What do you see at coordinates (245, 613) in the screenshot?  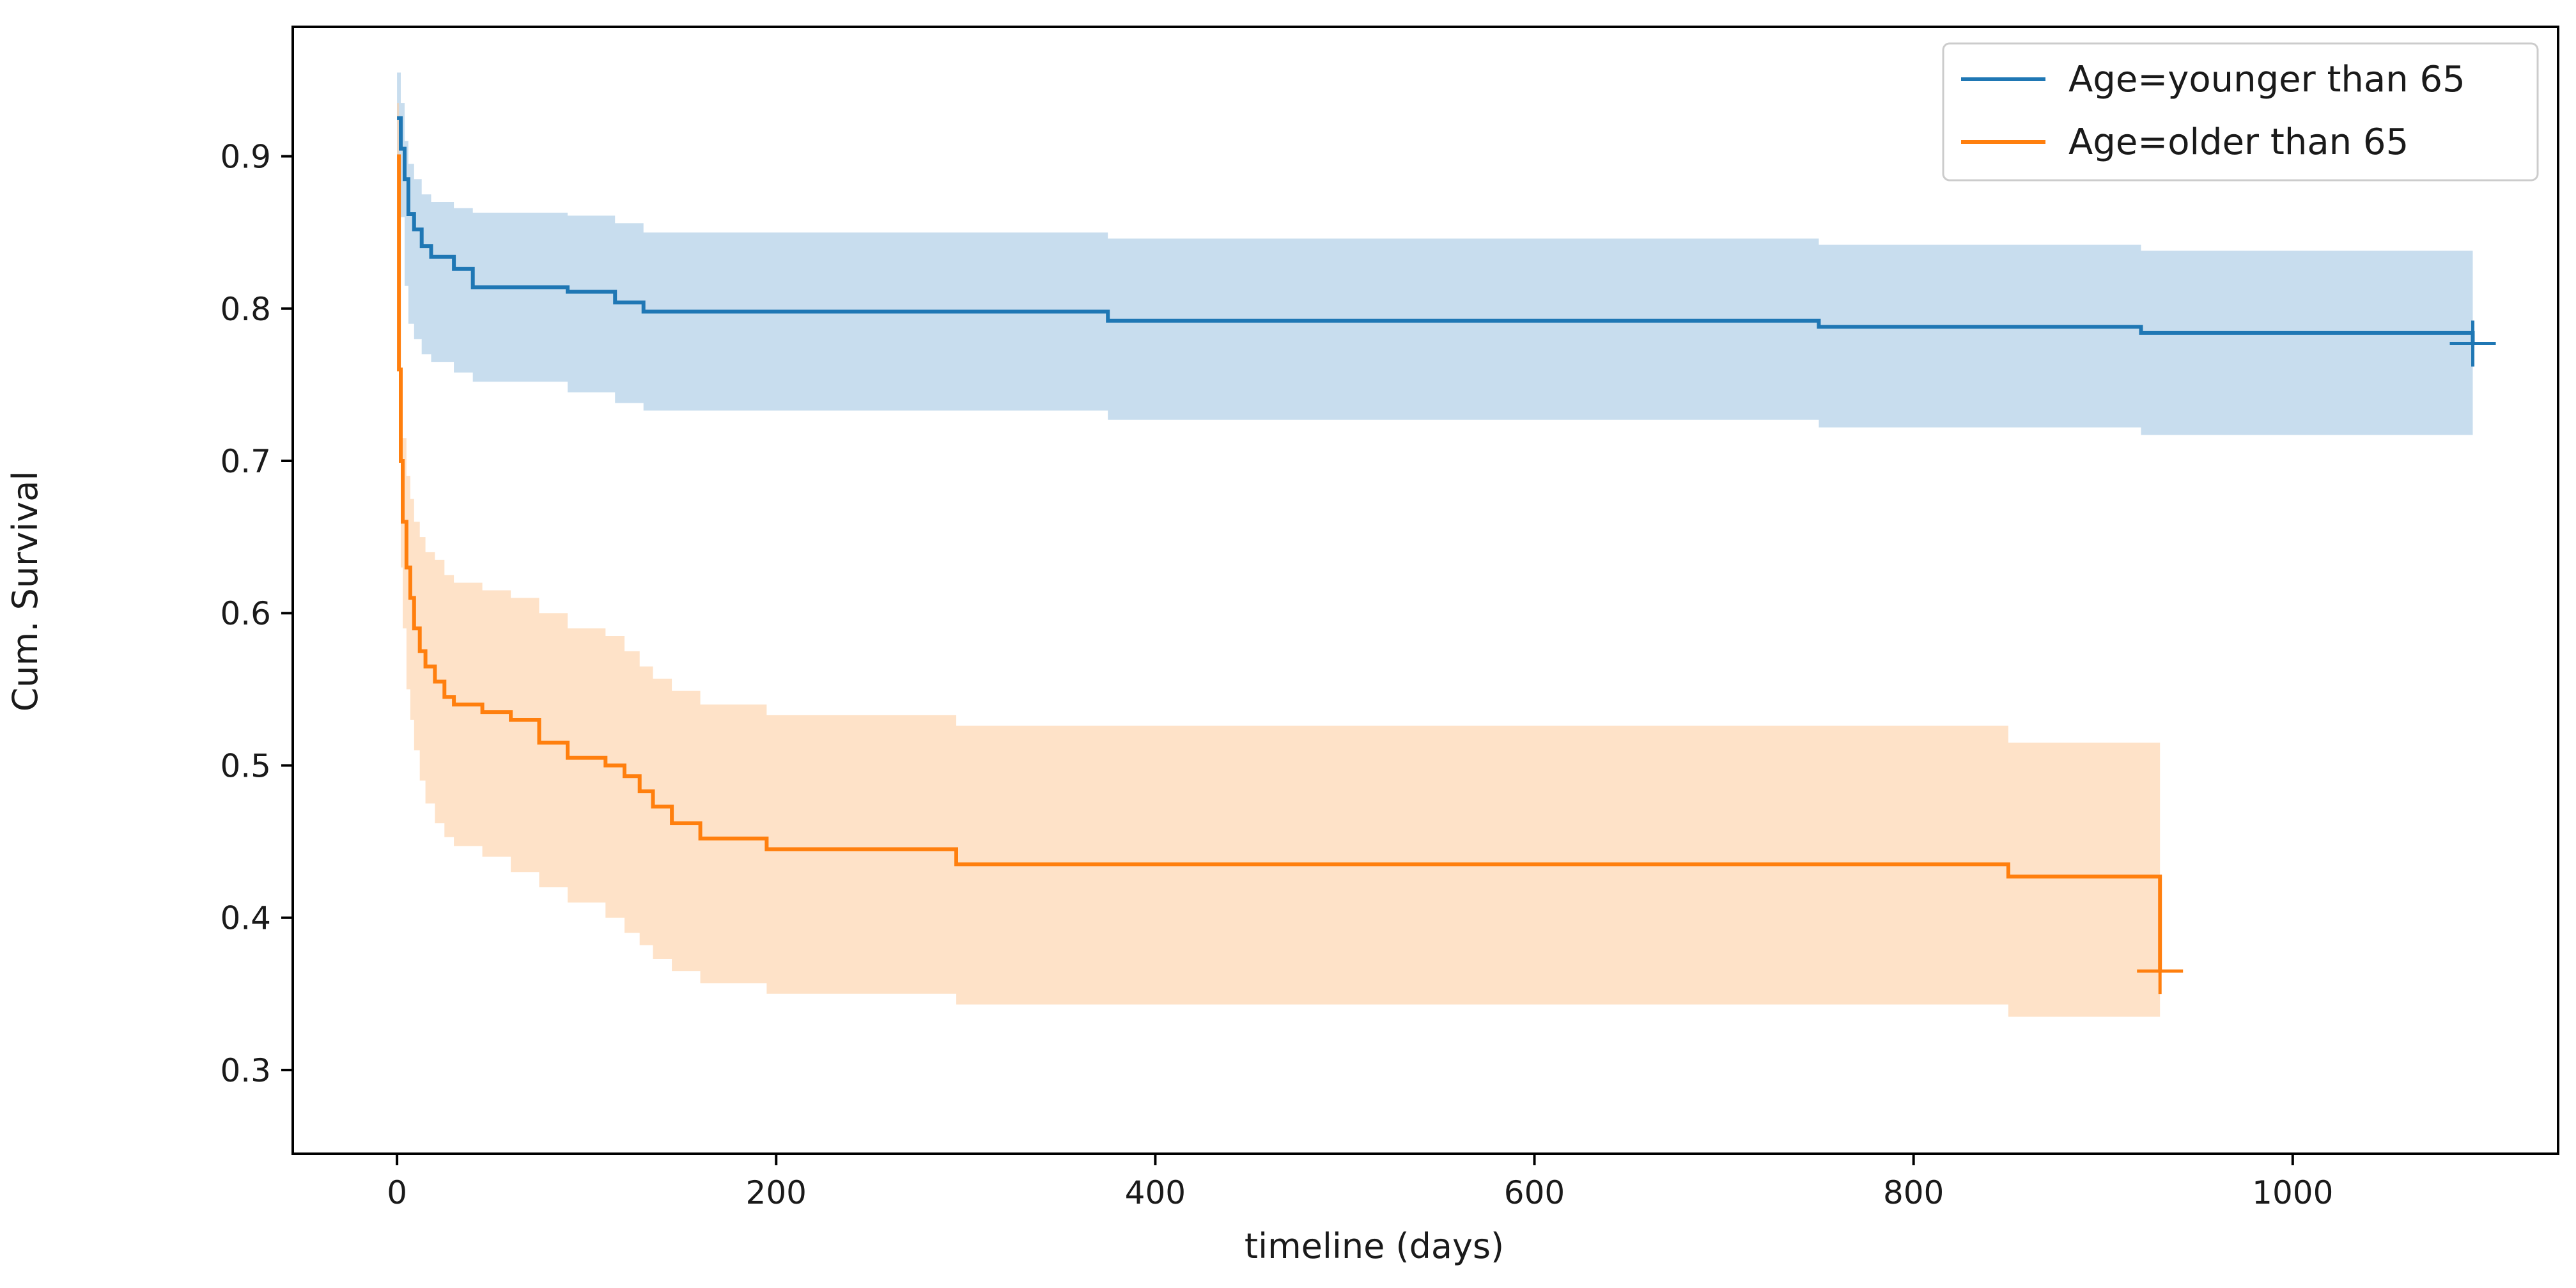 I see `y-tick-label: 0.6` at bounding box center [245, 613].